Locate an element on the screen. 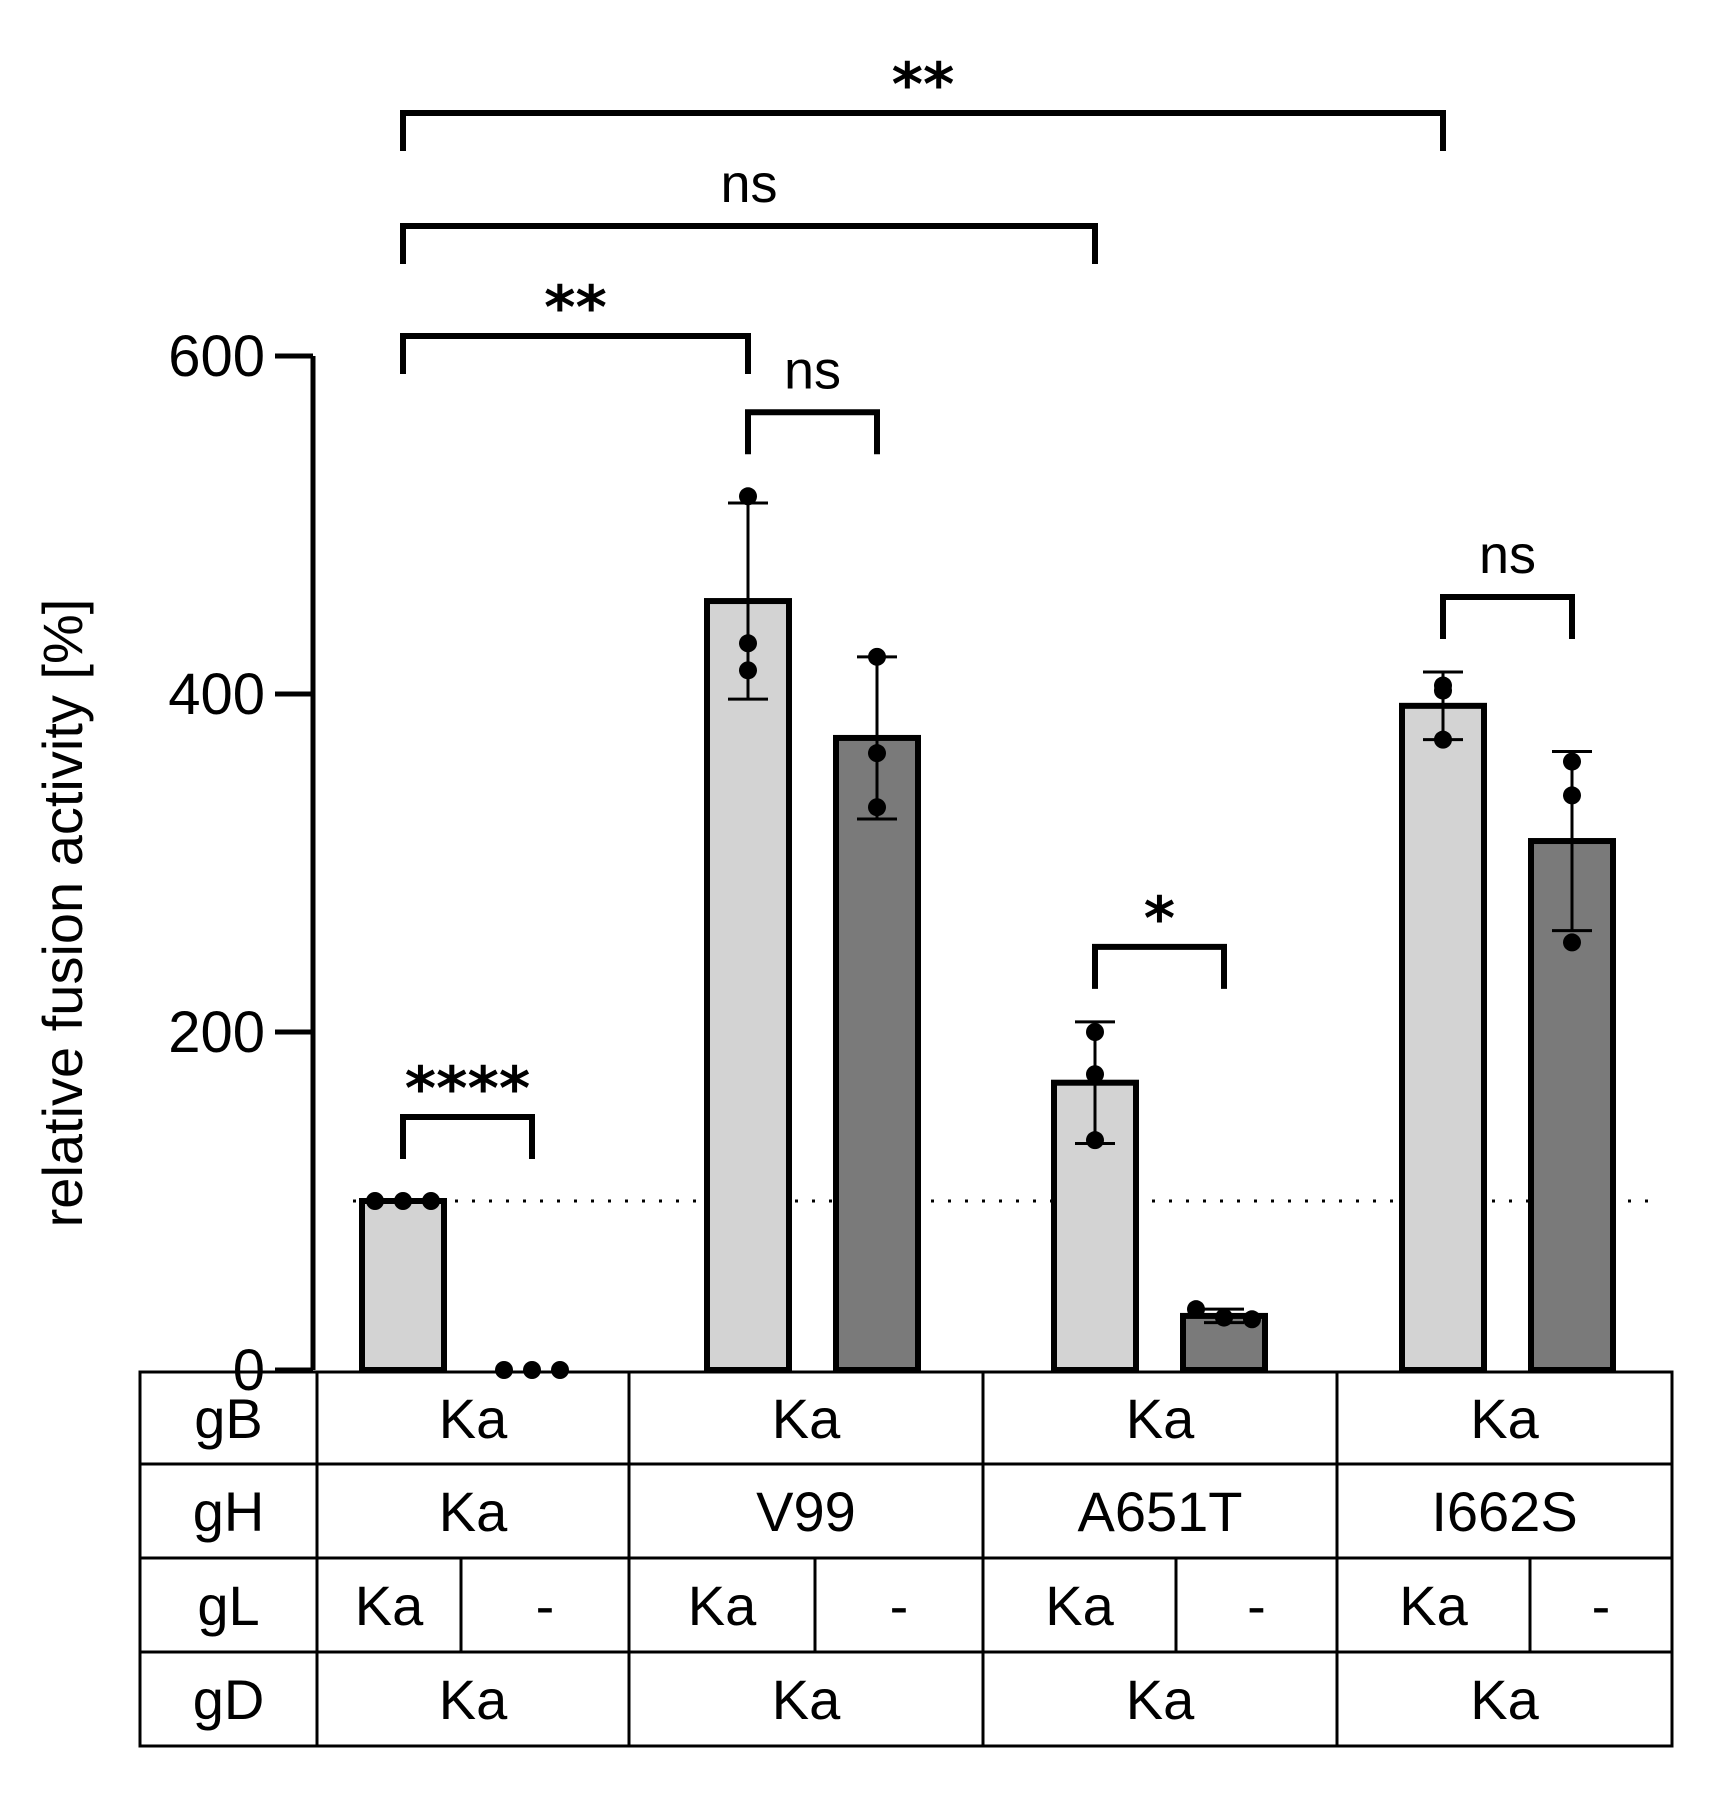 The height and width of the screenshot is (1805, 1721). table-row-label: gH is located at coordinates (229, 1511).